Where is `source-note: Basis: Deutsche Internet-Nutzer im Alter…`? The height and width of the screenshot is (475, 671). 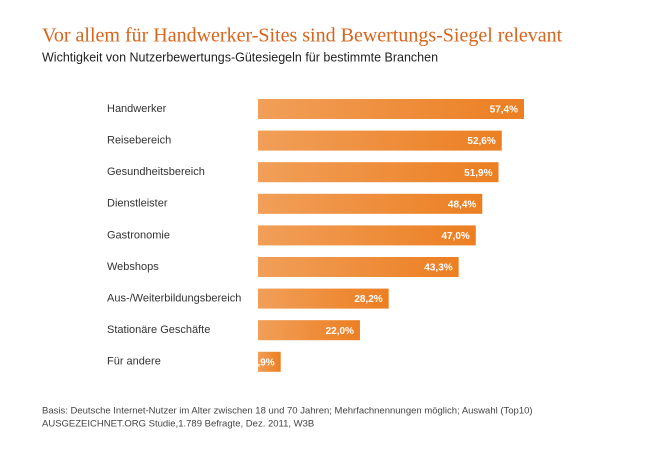 source-note: Basis: Deutsche Internet-Nutzer im Alter… is located at coordinates (287, 411).